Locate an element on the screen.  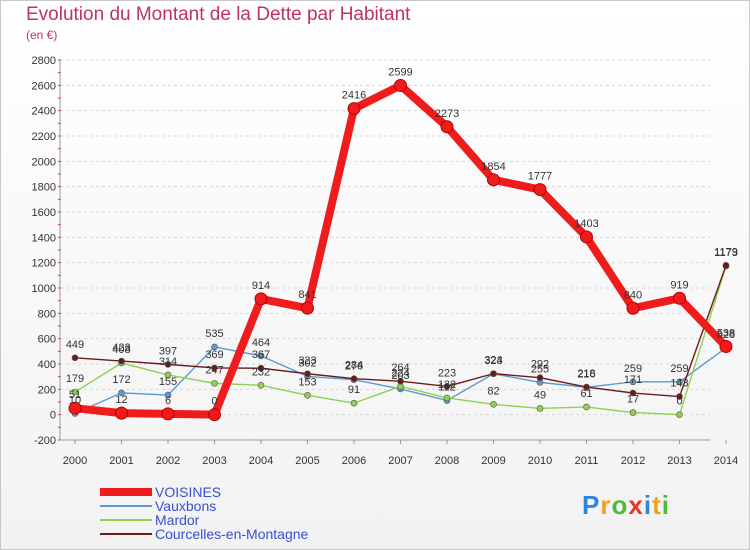
data-label: 1403 is located at coordinates (586, 224).